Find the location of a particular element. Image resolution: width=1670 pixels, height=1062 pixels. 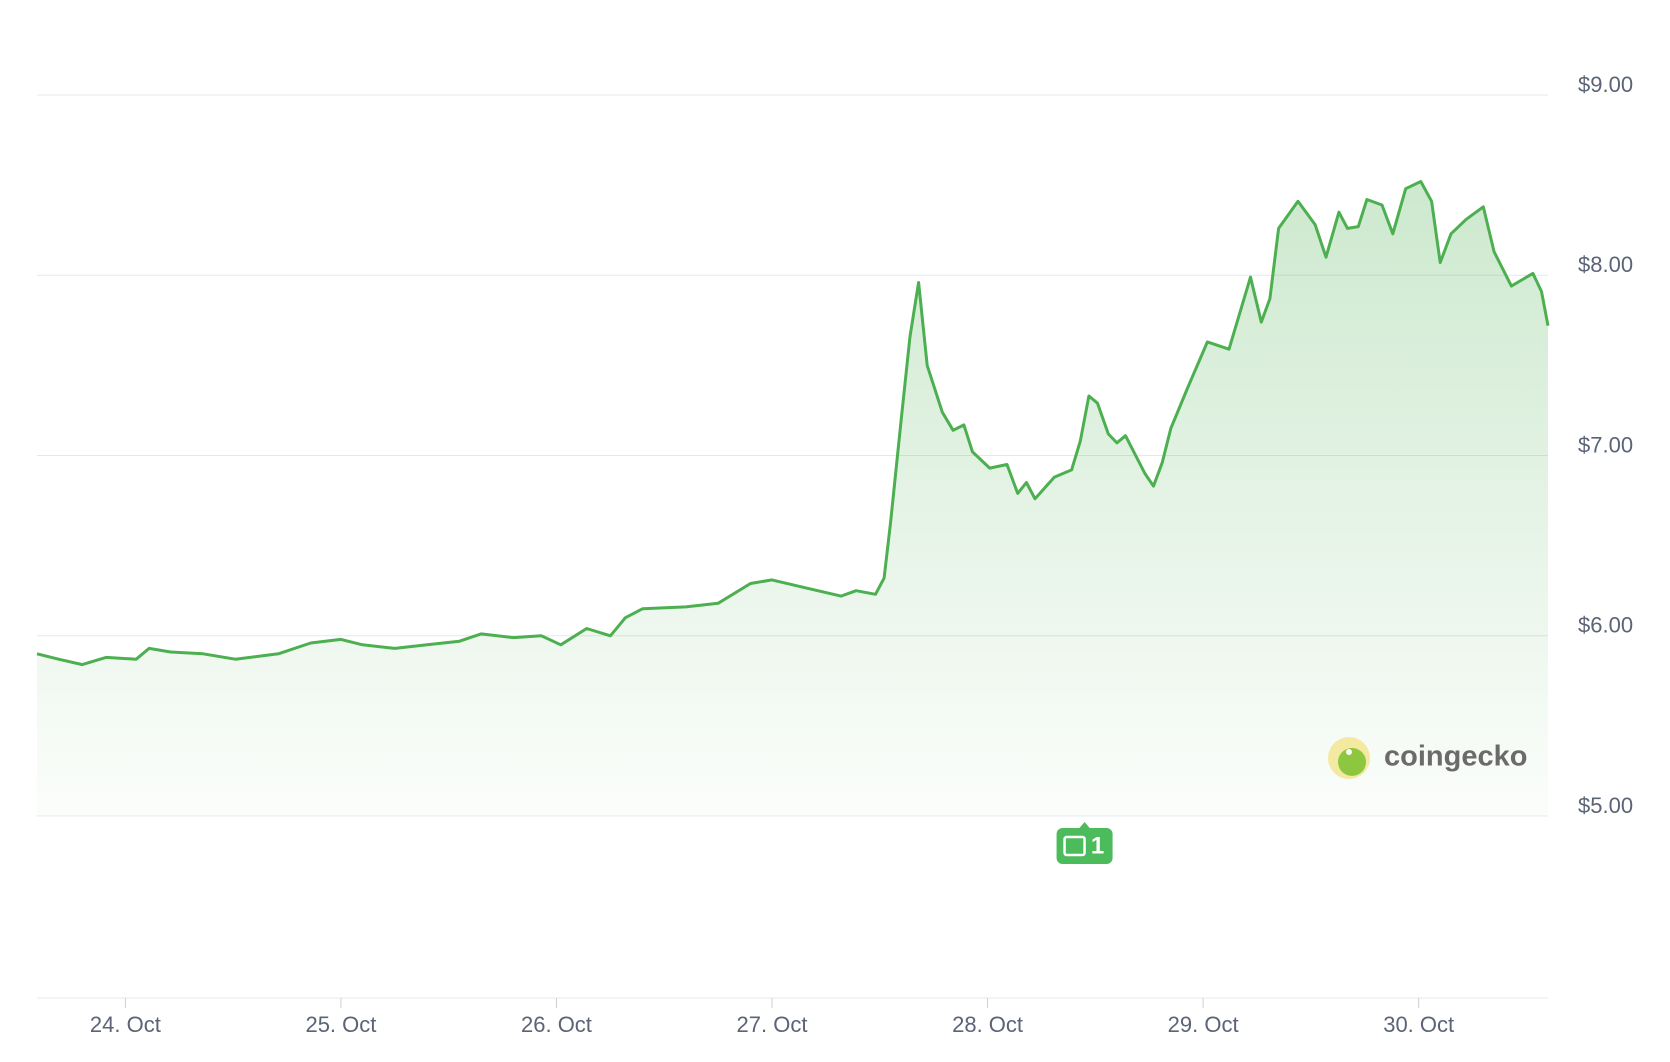

watermark-text: coingecko is located at coordinates (1455, 757).